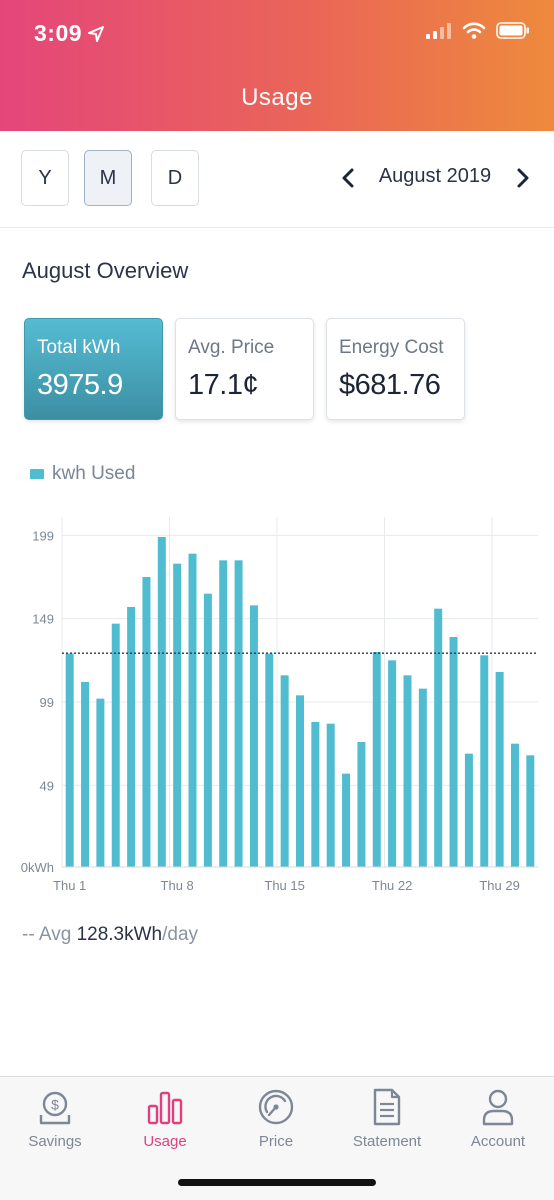  What do you see at coordinates (96, 34) in the screenshot?
I see `location-arrow-icon` at bounding box center [96, 34].